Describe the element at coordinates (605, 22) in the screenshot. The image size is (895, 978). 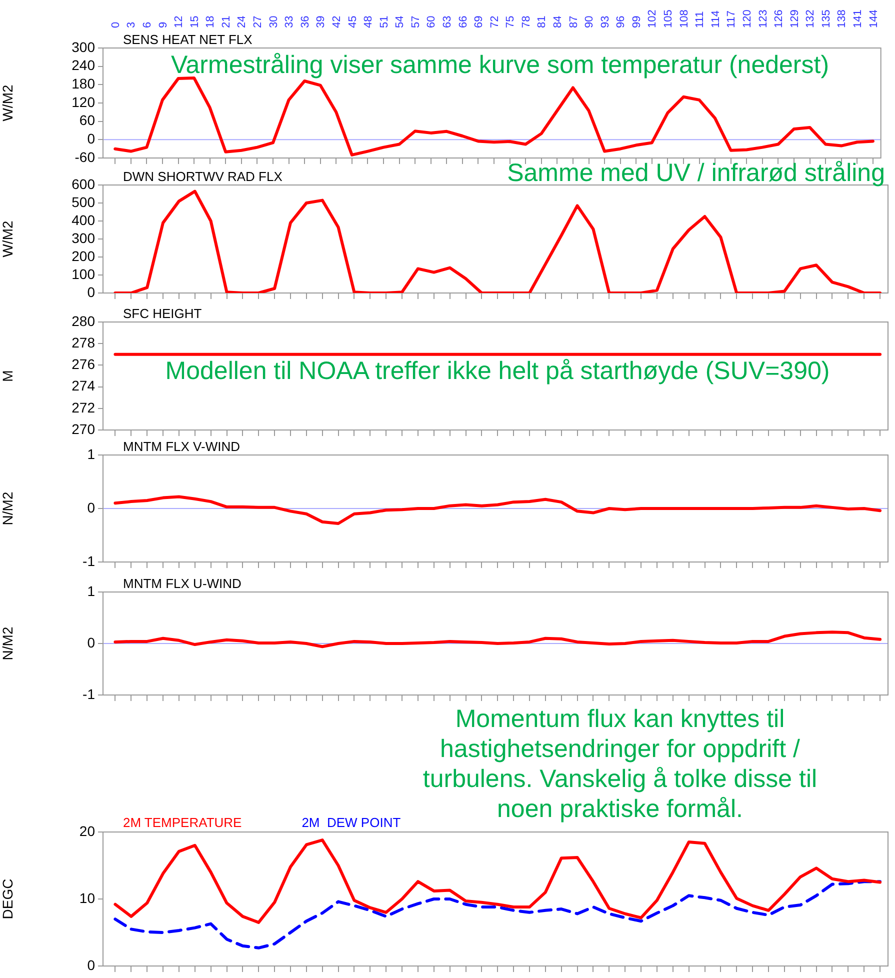
I see `x-tick-label: 93` at that location.